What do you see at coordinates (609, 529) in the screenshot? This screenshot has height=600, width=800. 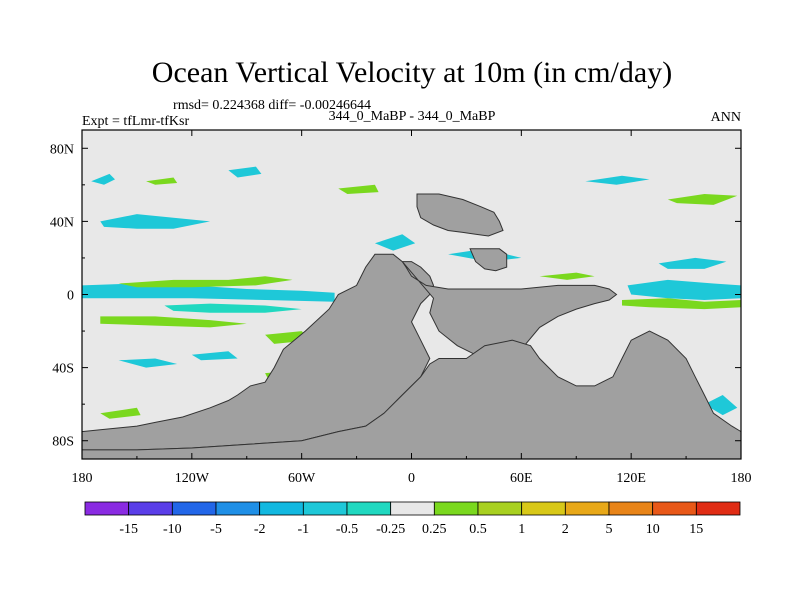 I see `colorbar-label: 5` at bounding box center [609, 529].